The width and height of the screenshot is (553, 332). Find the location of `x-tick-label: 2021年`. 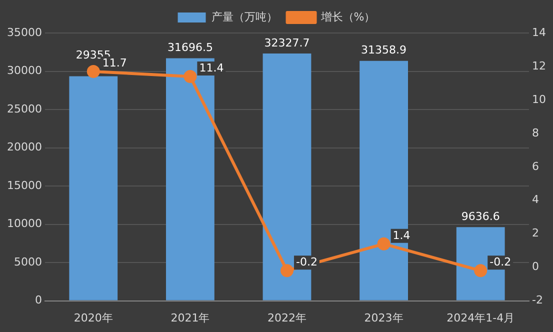

x-tick-label: 2021年 is located at coordinates (190, 317).